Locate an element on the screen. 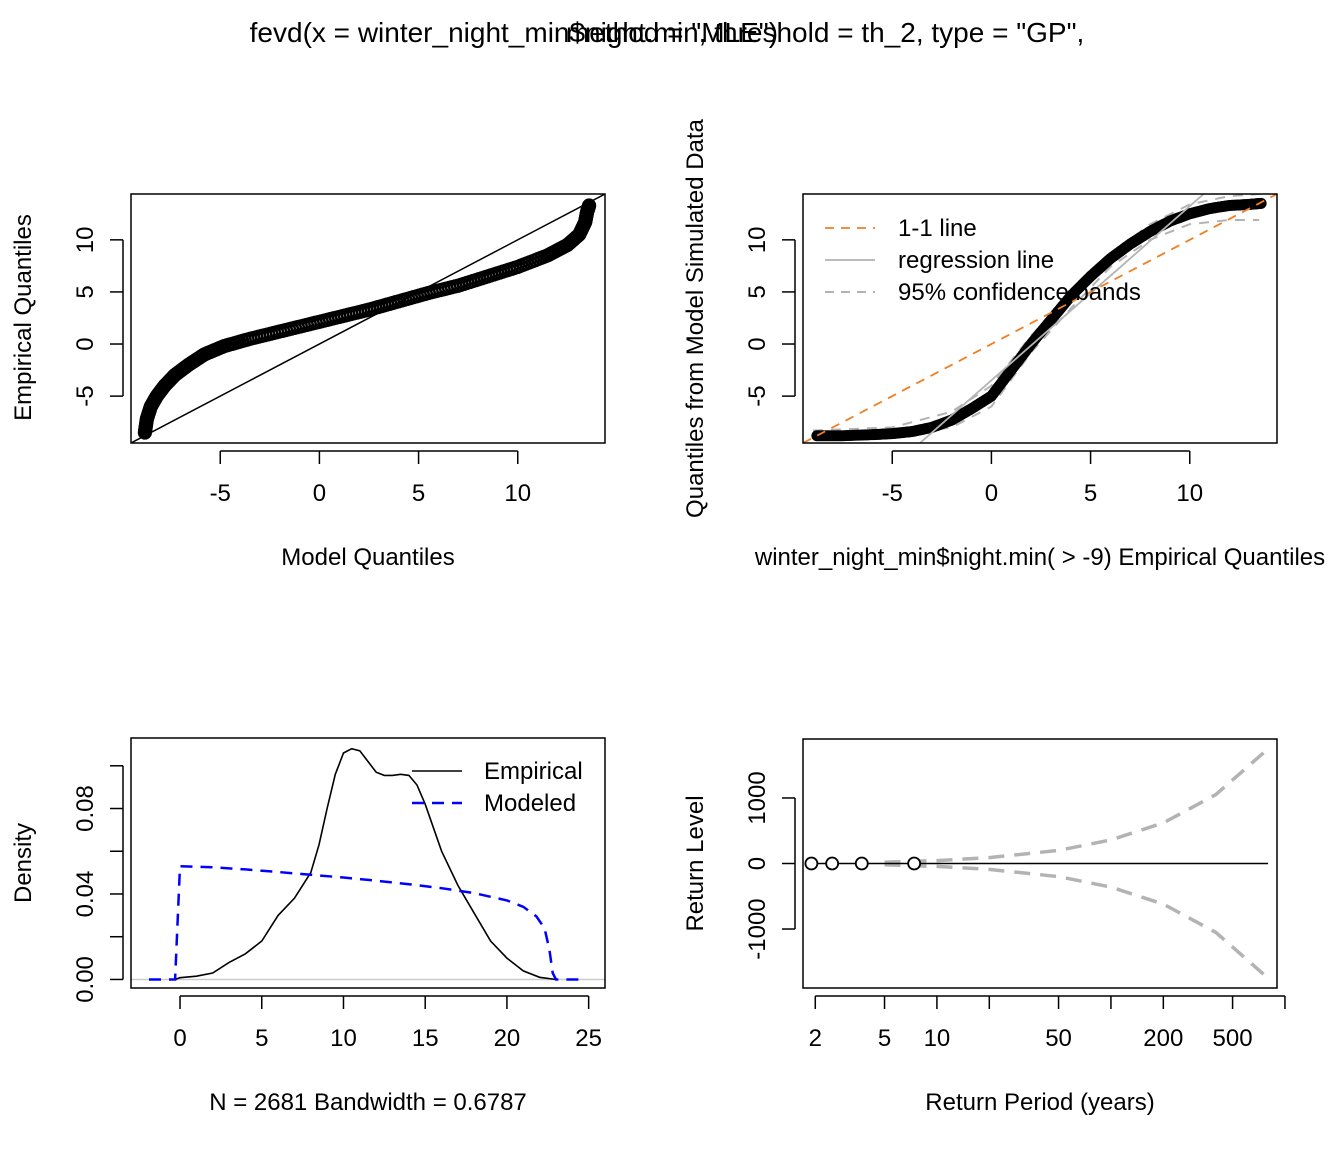 This screenshot has height=1152, width=1344. x-axis-label: N = 2681 Bandwidth = 0.6787 is located at coordinates (368, 1102).